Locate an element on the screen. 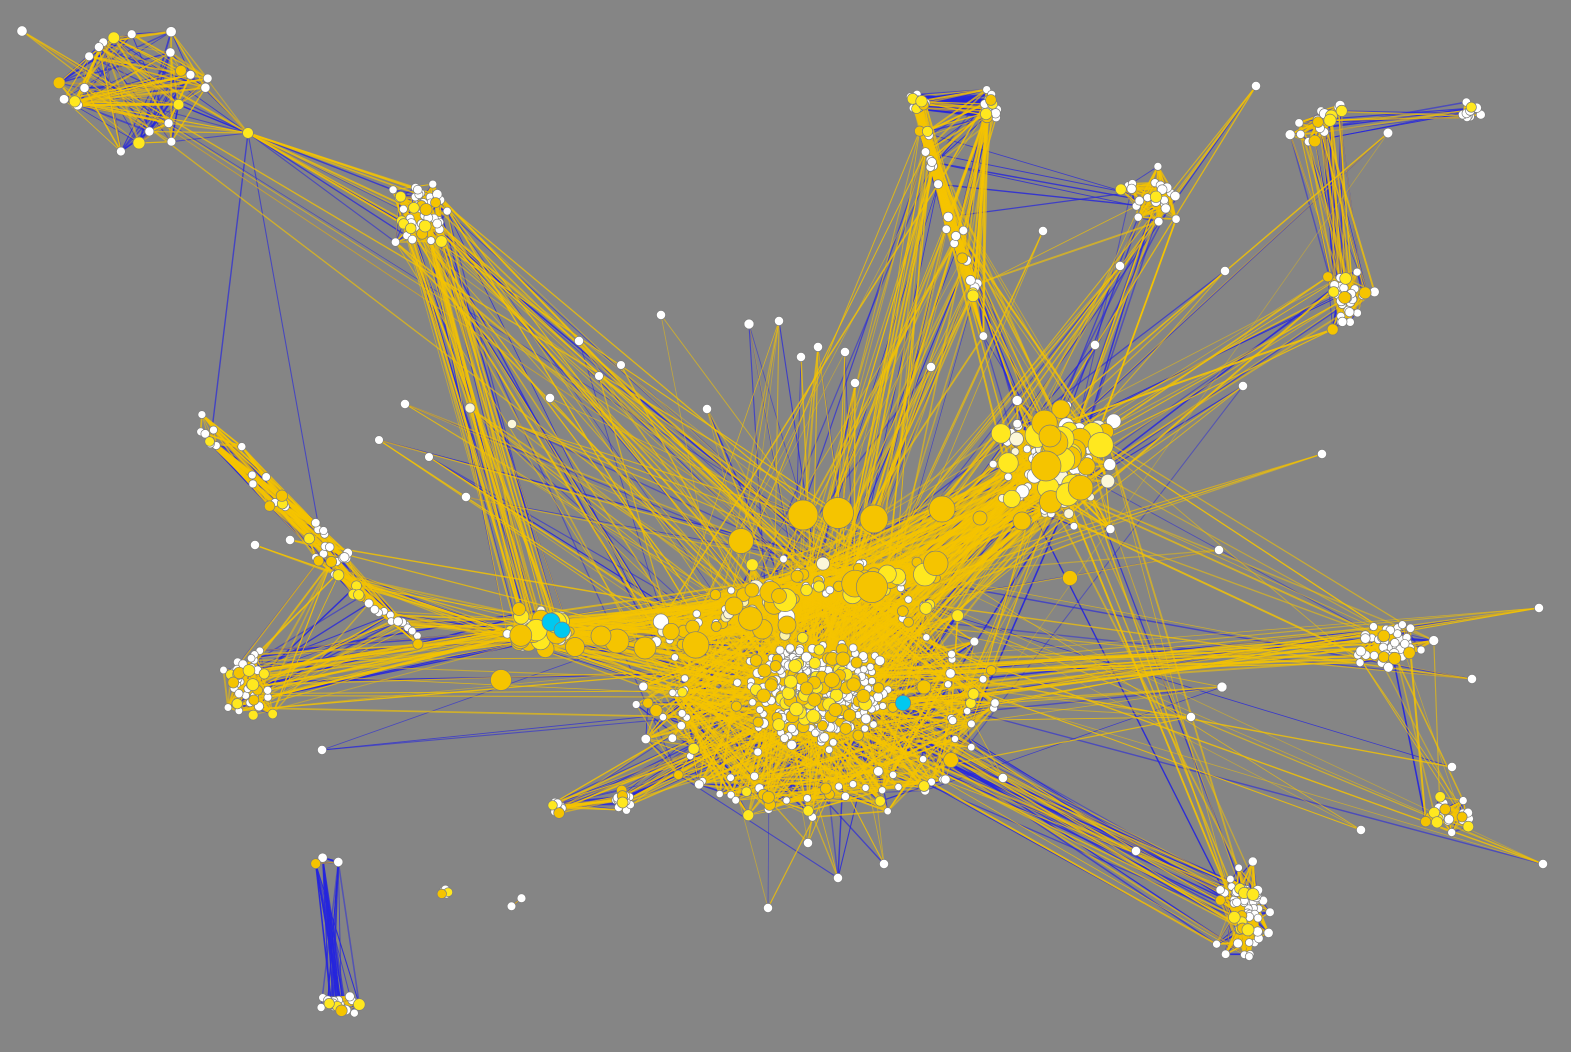 The height and width of the screenshot is (1052, 1571). graph-node-c-topleft-bridge is located at coordinates (248, 133).